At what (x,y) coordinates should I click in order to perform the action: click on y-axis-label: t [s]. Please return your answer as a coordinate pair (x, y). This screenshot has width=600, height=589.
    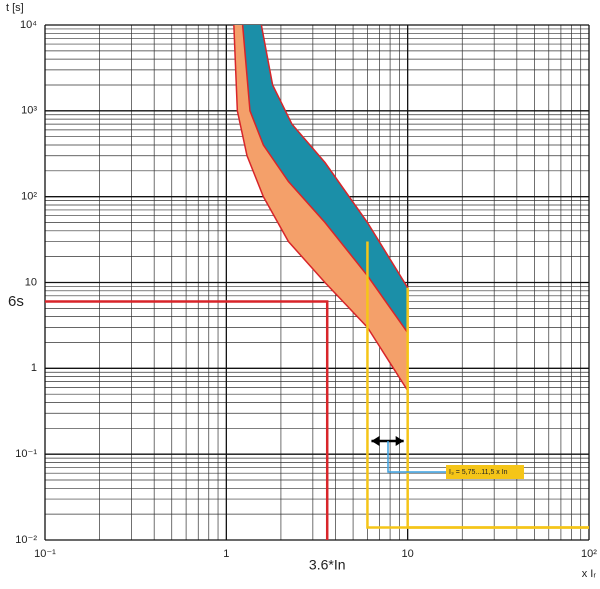
    Looking at the image, I should click on (15, 8).